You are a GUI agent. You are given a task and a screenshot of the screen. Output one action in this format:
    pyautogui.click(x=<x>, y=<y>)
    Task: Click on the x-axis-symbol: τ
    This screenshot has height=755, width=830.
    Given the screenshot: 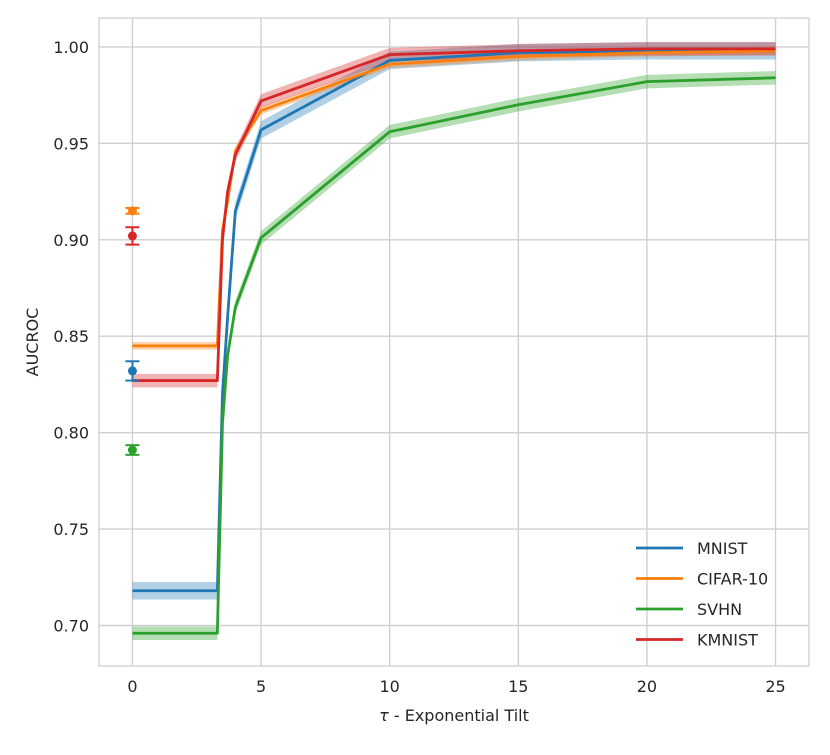 What is the action you would take?
    pyautogui.click(x=384, y=715)
    